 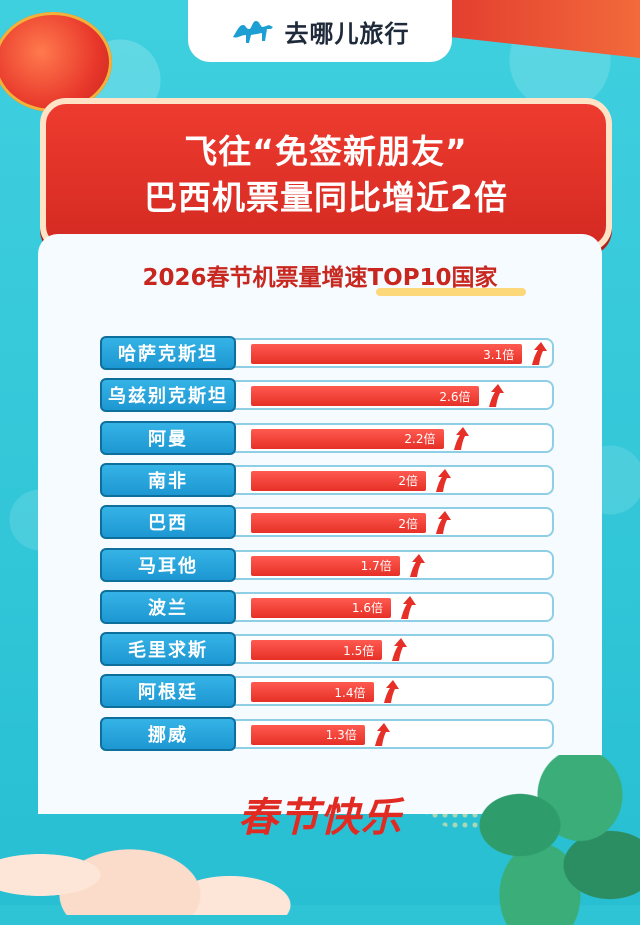 What do you see at coordinates (317, 650) in the screenshot?
I see `bar: 1.5倍` at bounding box center [317, 650].